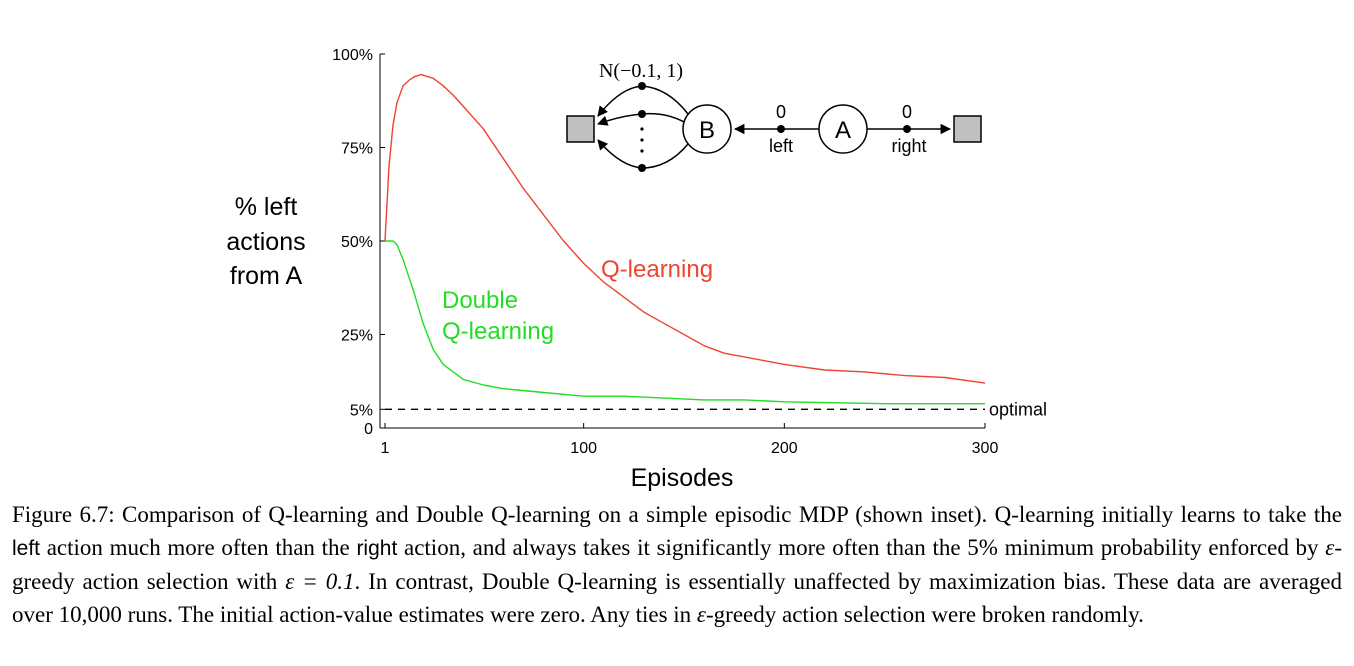  I want to click on state-b-node, so click(707, 129).